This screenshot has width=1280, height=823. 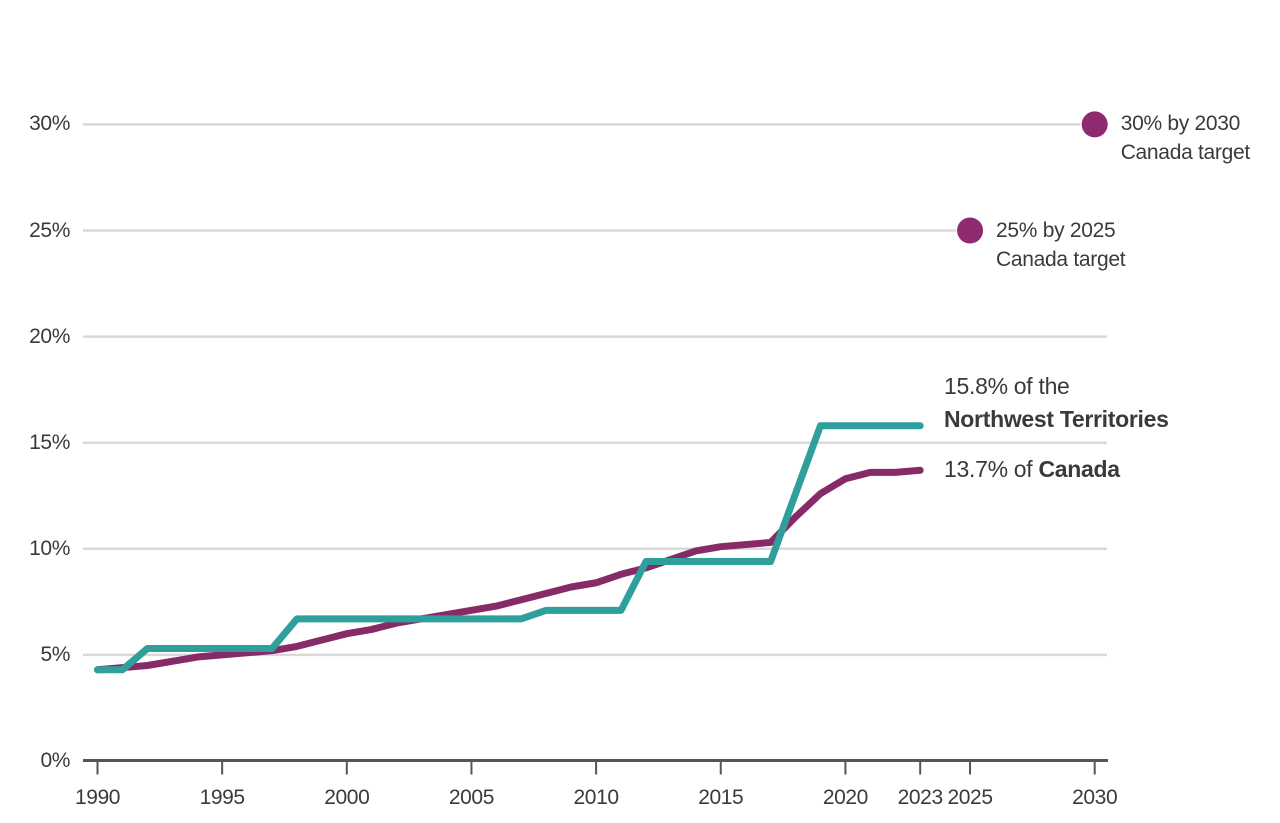 I want to click on x-axis-label: 2020, so click(x=845, y=797).